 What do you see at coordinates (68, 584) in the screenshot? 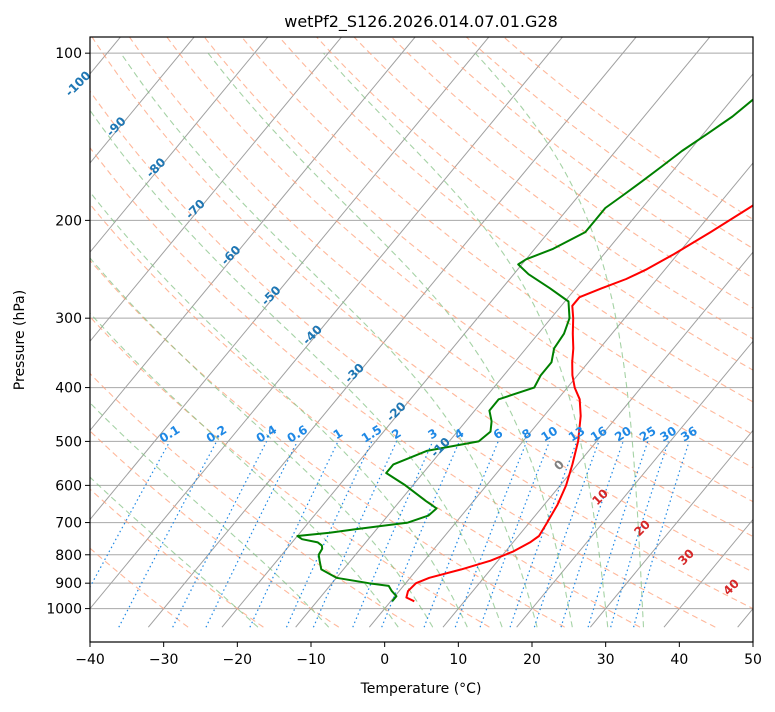
I see `y-tick-label: 900` at bounding box center [68, 584].